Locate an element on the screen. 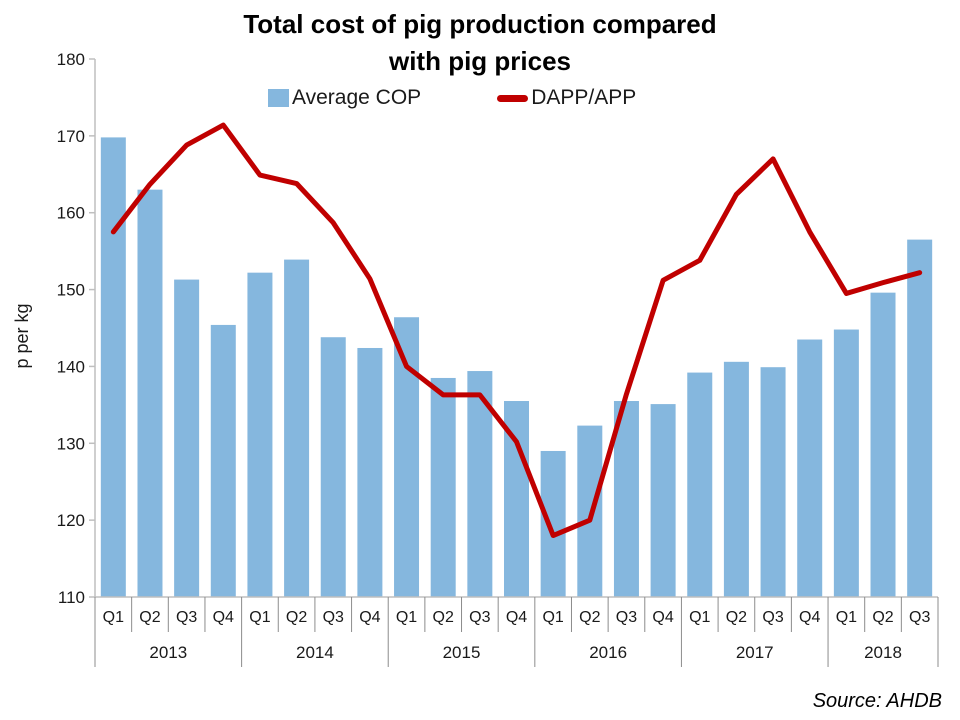 Image resolution: width=960 pixels, height=720 pixels. year-label: 2018 is located at coordinates (883, 652).